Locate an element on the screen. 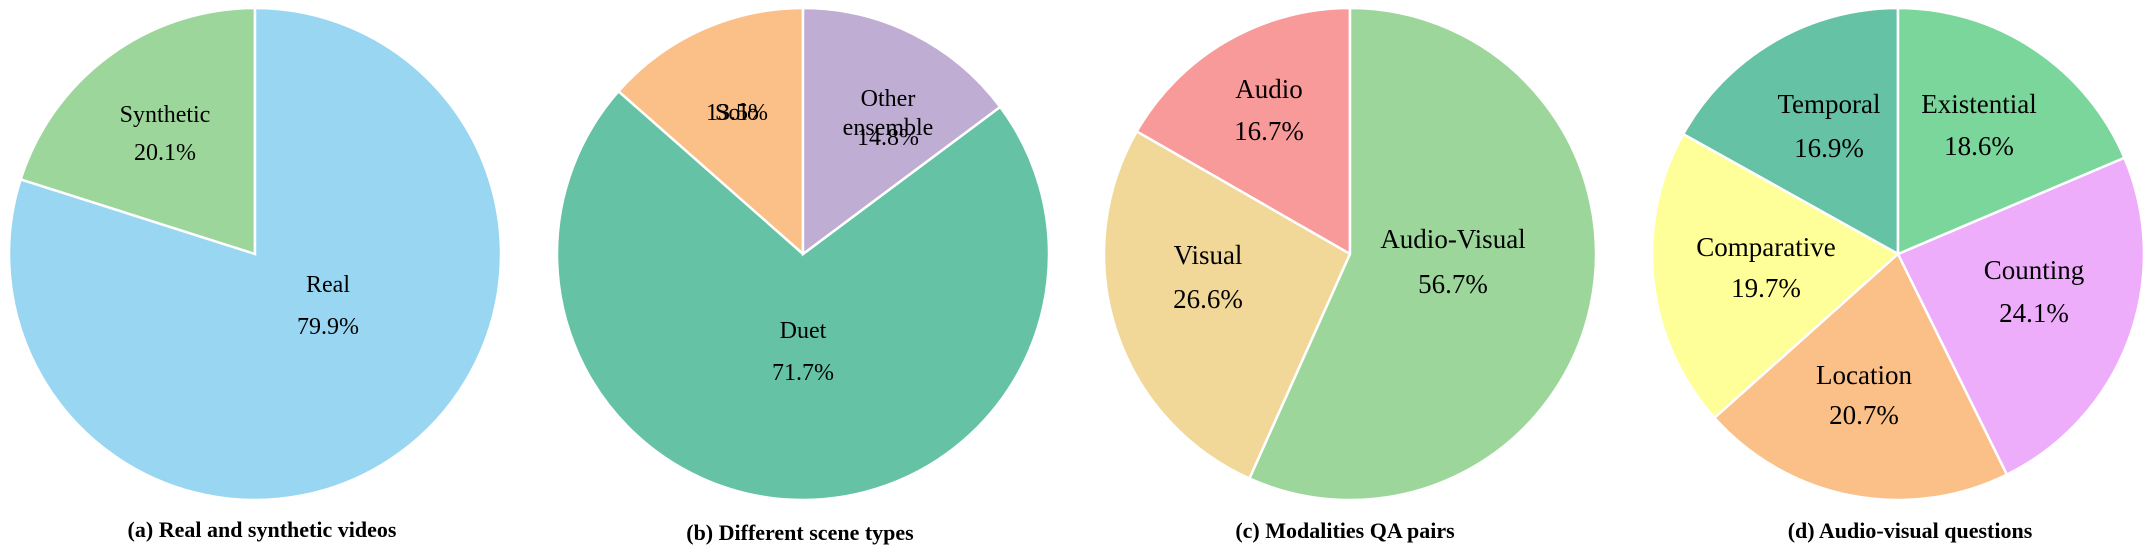 The image size is (2151, 560). pie-slice-audio-visual is located at coordinates (1422, 254).